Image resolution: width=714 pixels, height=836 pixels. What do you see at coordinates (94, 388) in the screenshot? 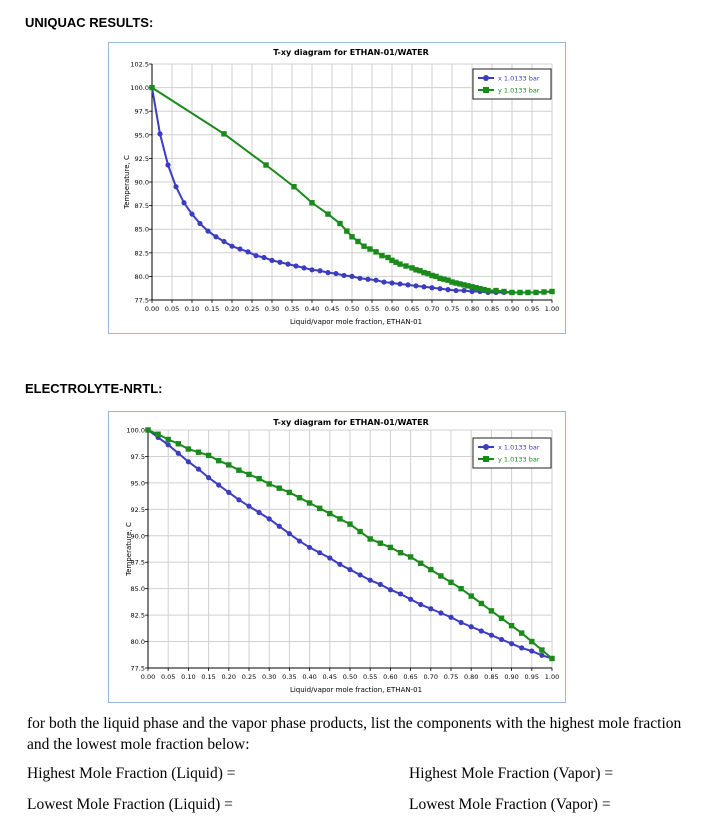
I see `nrtl-heading: ELECTROLYTE-NRTL:` at bounding box center [94, 388].